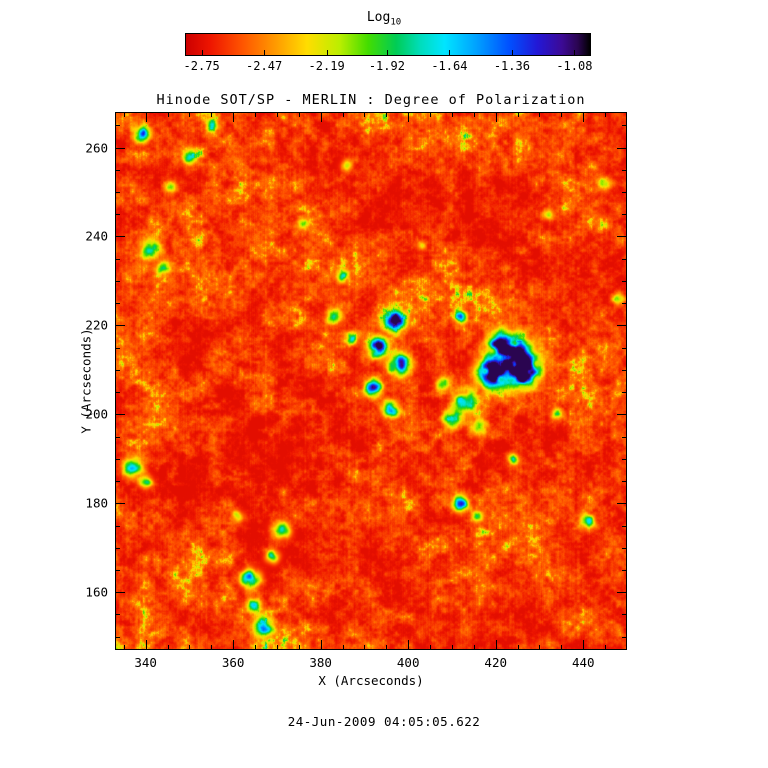 The width and height of the screenshot is (768, 768). What do you see at coordinates (449, 66) in the screenshot?
I see `colorbar-tick-label: -1.64` at bounding box center [449, 66].